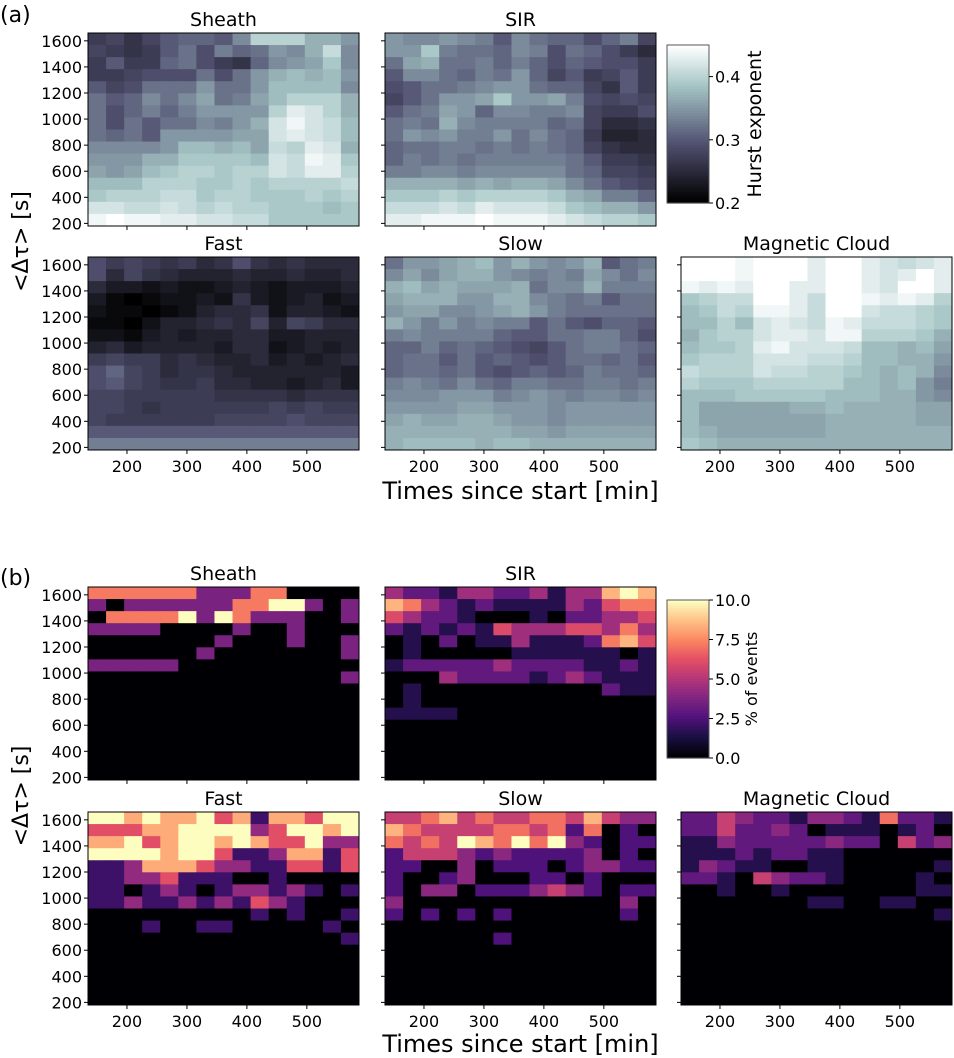 The width and height of the screenshot is (954, 1058). Describe the element at coordinates (61, 67) in the screenshot. I see `y-tick-label: 1400` at that location.